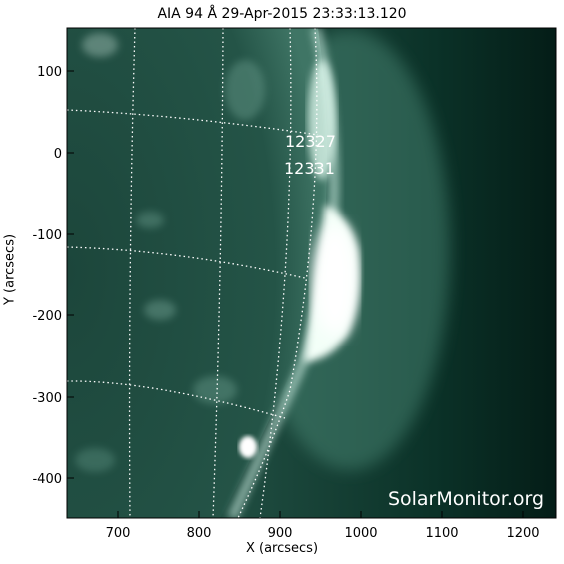 The height and width of the screenshot is (564, 564). What do you see at coordinates (280, 533) in the screenshot?
I see `x-tick-label: 900` at bounding box center [280, 533].